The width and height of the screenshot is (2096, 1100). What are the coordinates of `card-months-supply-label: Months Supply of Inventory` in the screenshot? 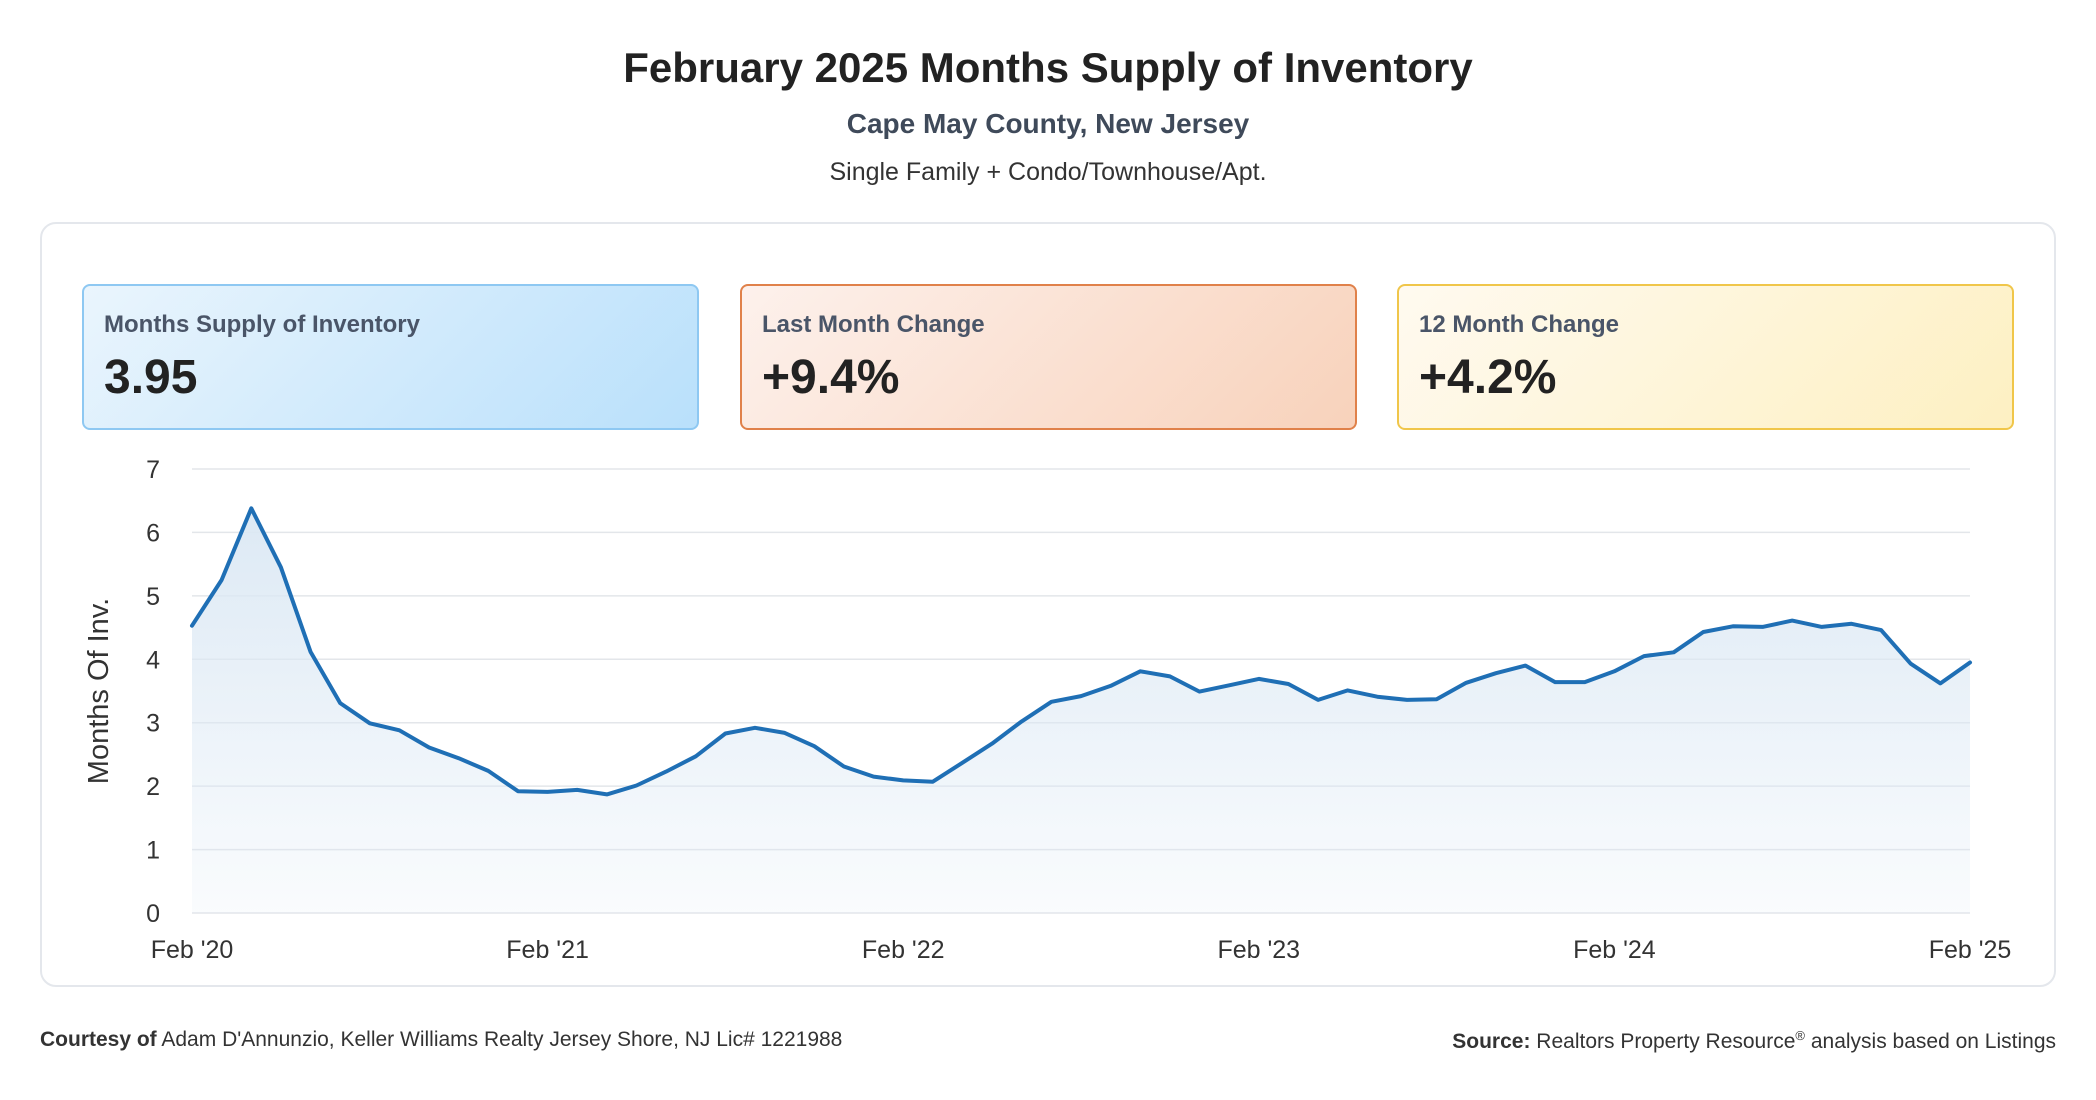 It's located at (262, 324).